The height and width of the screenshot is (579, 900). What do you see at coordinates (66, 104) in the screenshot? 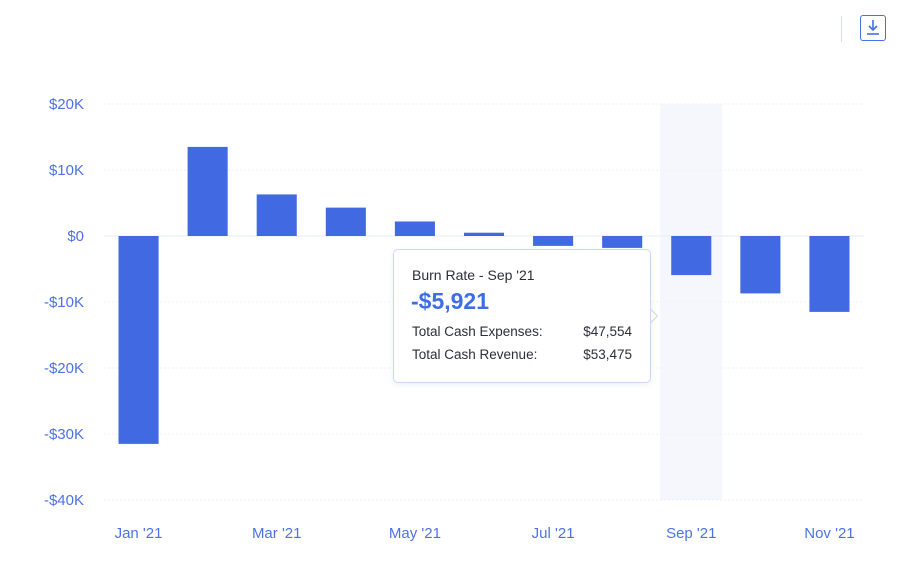
I see `y-tick-label: $20K` at bounding box center [66, 104].